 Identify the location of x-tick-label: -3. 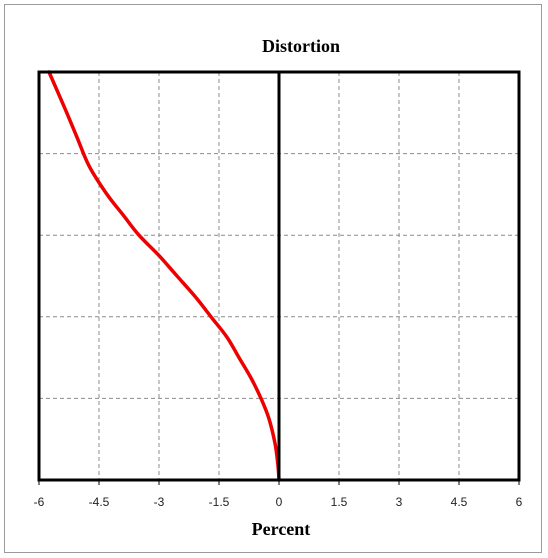
(159, 502).